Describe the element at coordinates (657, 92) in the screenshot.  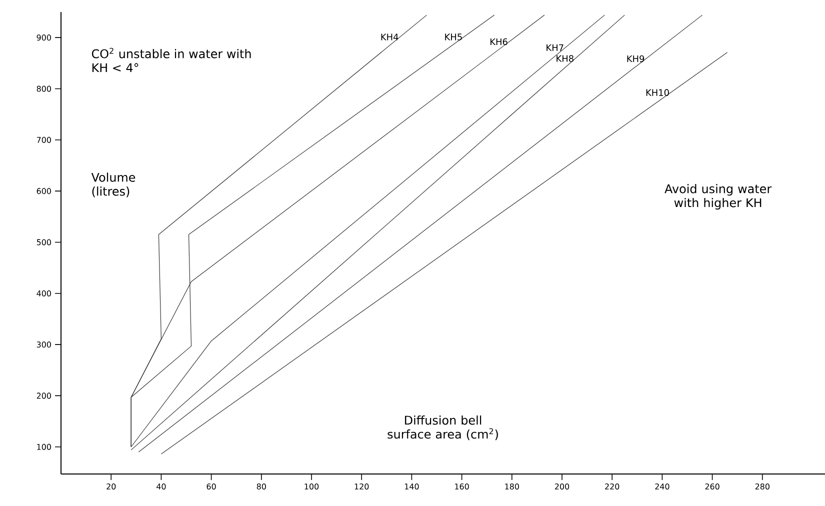
I see `series-label: KH10` at that location.